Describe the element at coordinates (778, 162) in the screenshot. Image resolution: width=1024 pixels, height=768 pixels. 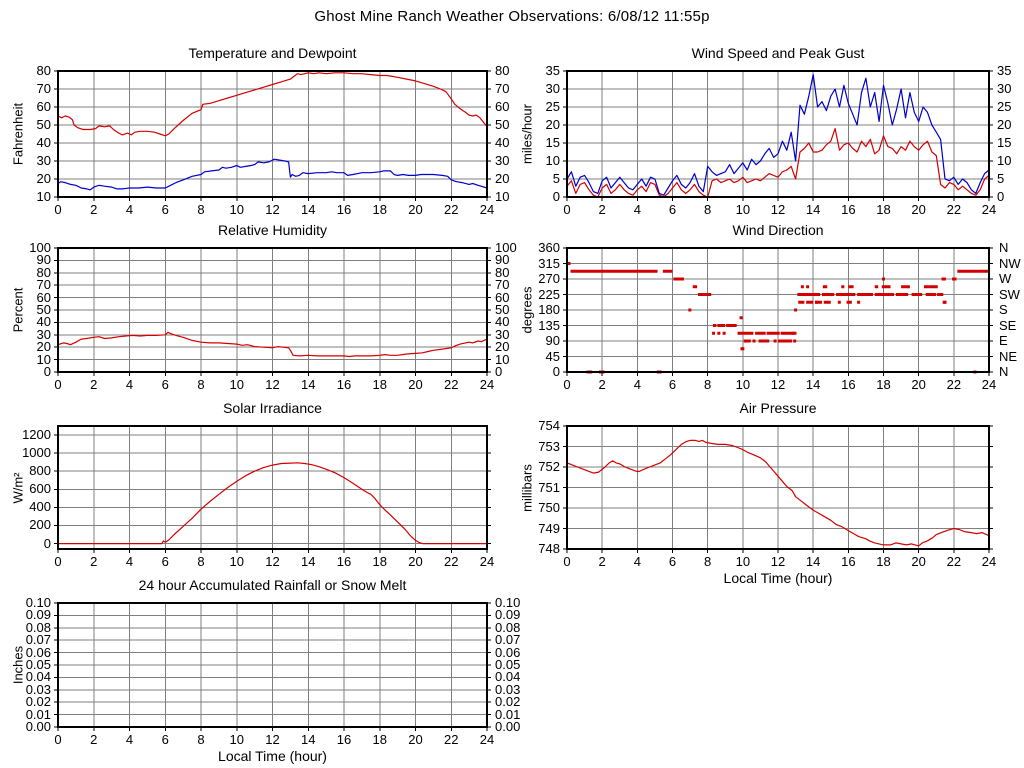
I see `series-wind_speed` at that location.